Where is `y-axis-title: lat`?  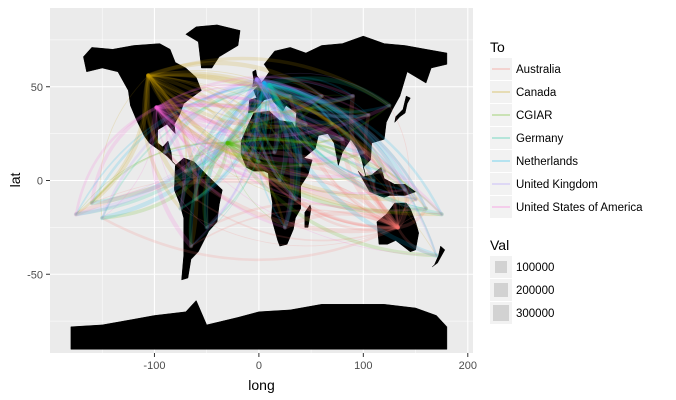
y-axis-title: lat is located at coordinates (15, 180).